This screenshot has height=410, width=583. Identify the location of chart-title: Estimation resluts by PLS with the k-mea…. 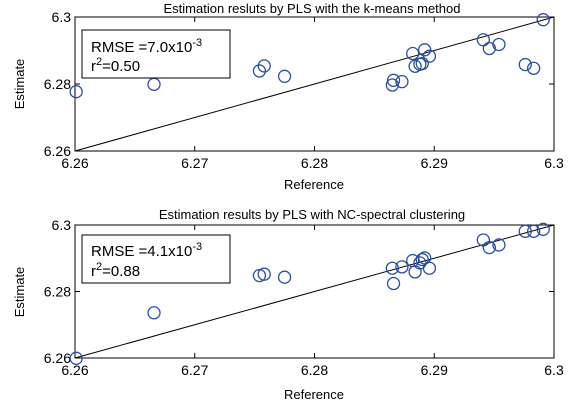
(312, 8).